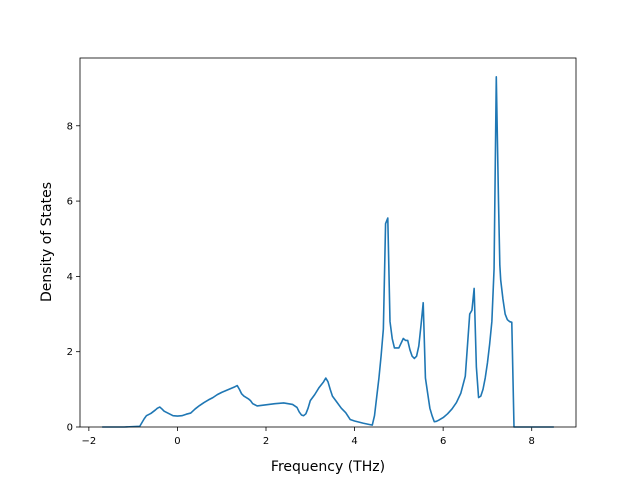 The width and height of the screenshot is (640, 480). What do you see at coordinates (354, 441) in the screenshot?
I see `x-tick-label: 4` at bounding box center [354, 441].